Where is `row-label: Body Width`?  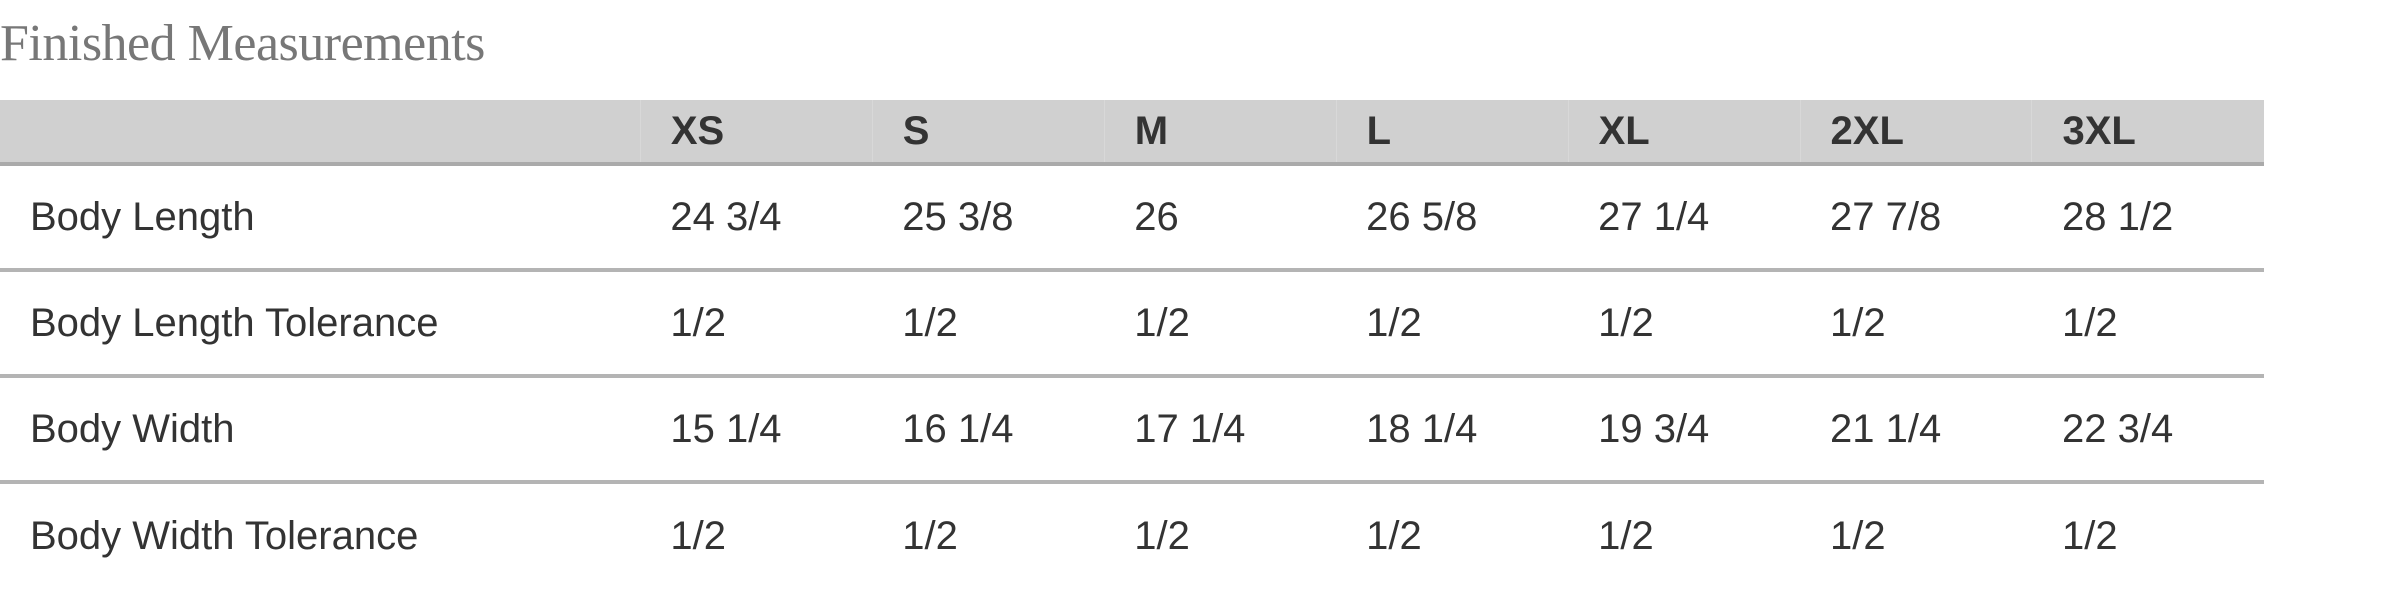
row-label: Body Width is located at coordinates (132, 428).